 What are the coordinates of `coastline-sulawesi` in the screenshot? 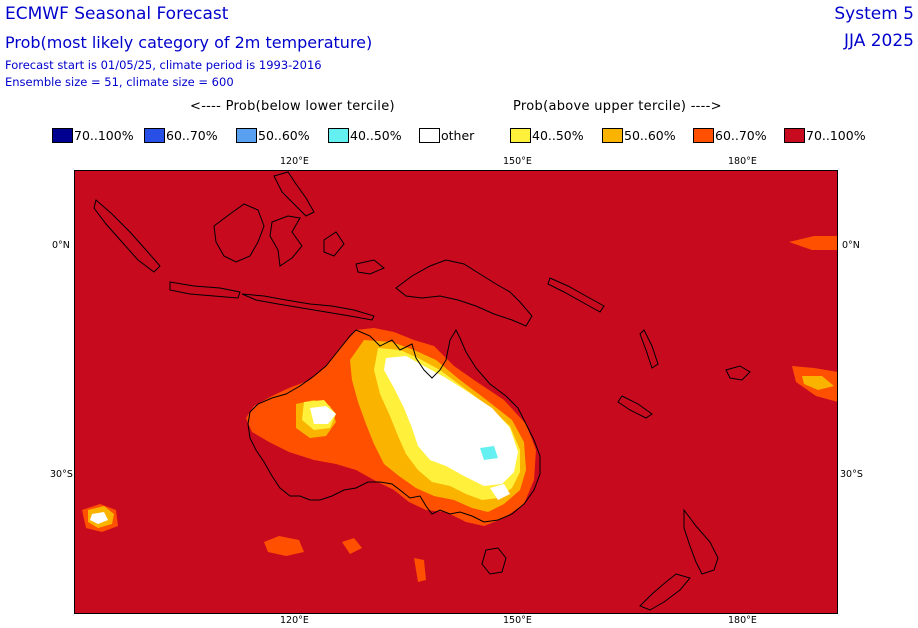 It's located at (286, 241).